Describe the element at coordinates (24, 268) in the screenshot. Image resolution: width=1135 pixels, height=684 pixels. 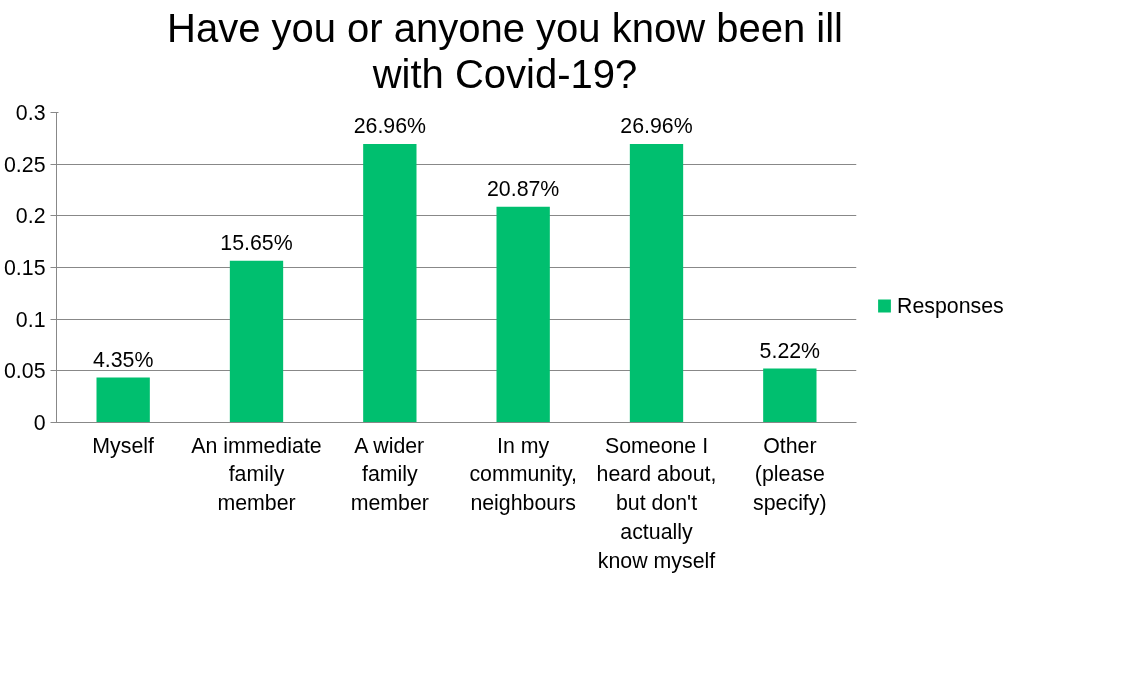
I see `y-tick-label: 0.15` at that location.